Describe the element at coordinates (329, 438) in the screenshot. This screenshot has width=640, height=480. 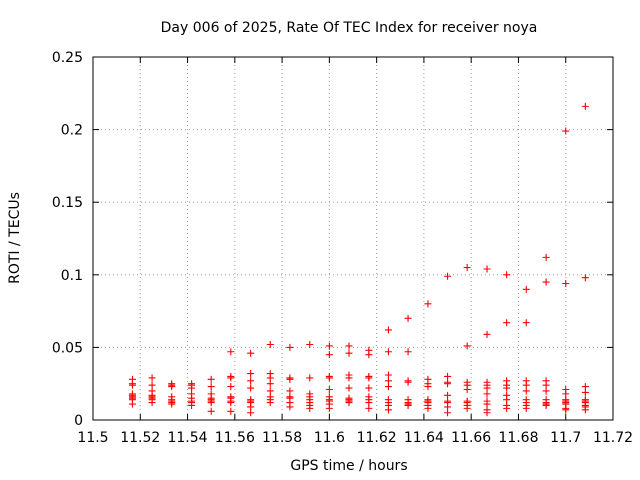
I see `x-tick-label: 11.6` at that location.